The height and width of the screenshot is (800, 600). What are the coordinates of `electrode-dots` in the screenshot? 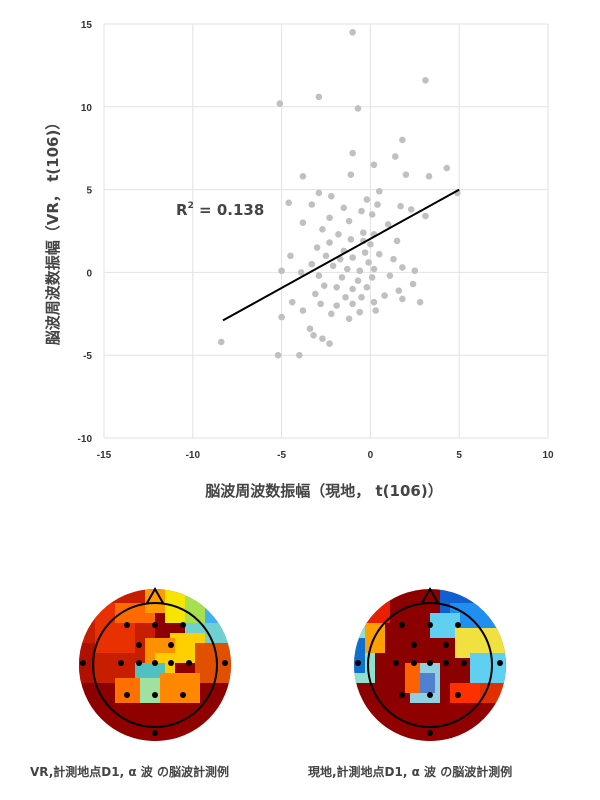 It's located at (154, 679).